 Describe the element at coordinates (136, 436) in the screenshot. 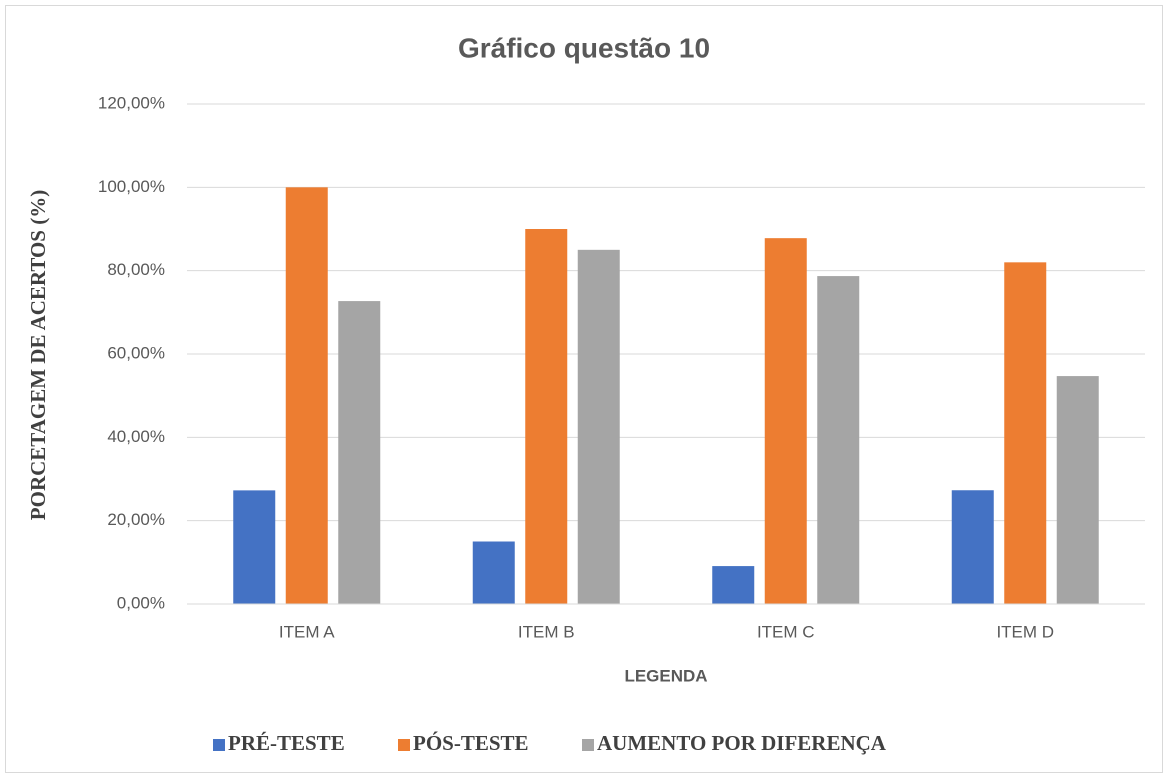

I see `y-tick-label: 40,00%` at that location.